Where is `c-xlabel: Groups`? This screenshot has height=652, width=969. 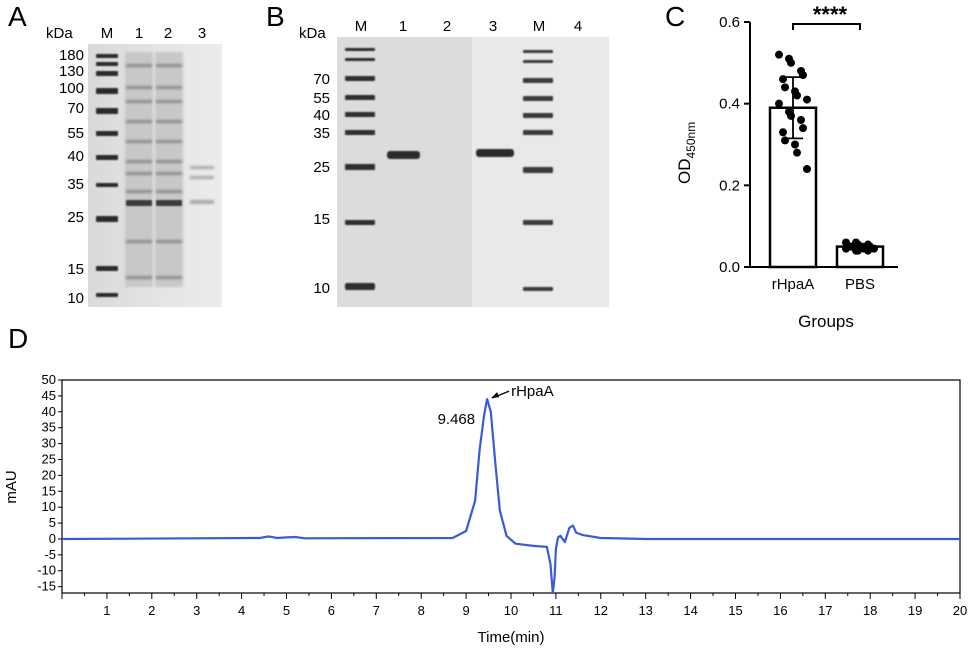 c-xlabel: Groups is located at coordinates (826, 321).